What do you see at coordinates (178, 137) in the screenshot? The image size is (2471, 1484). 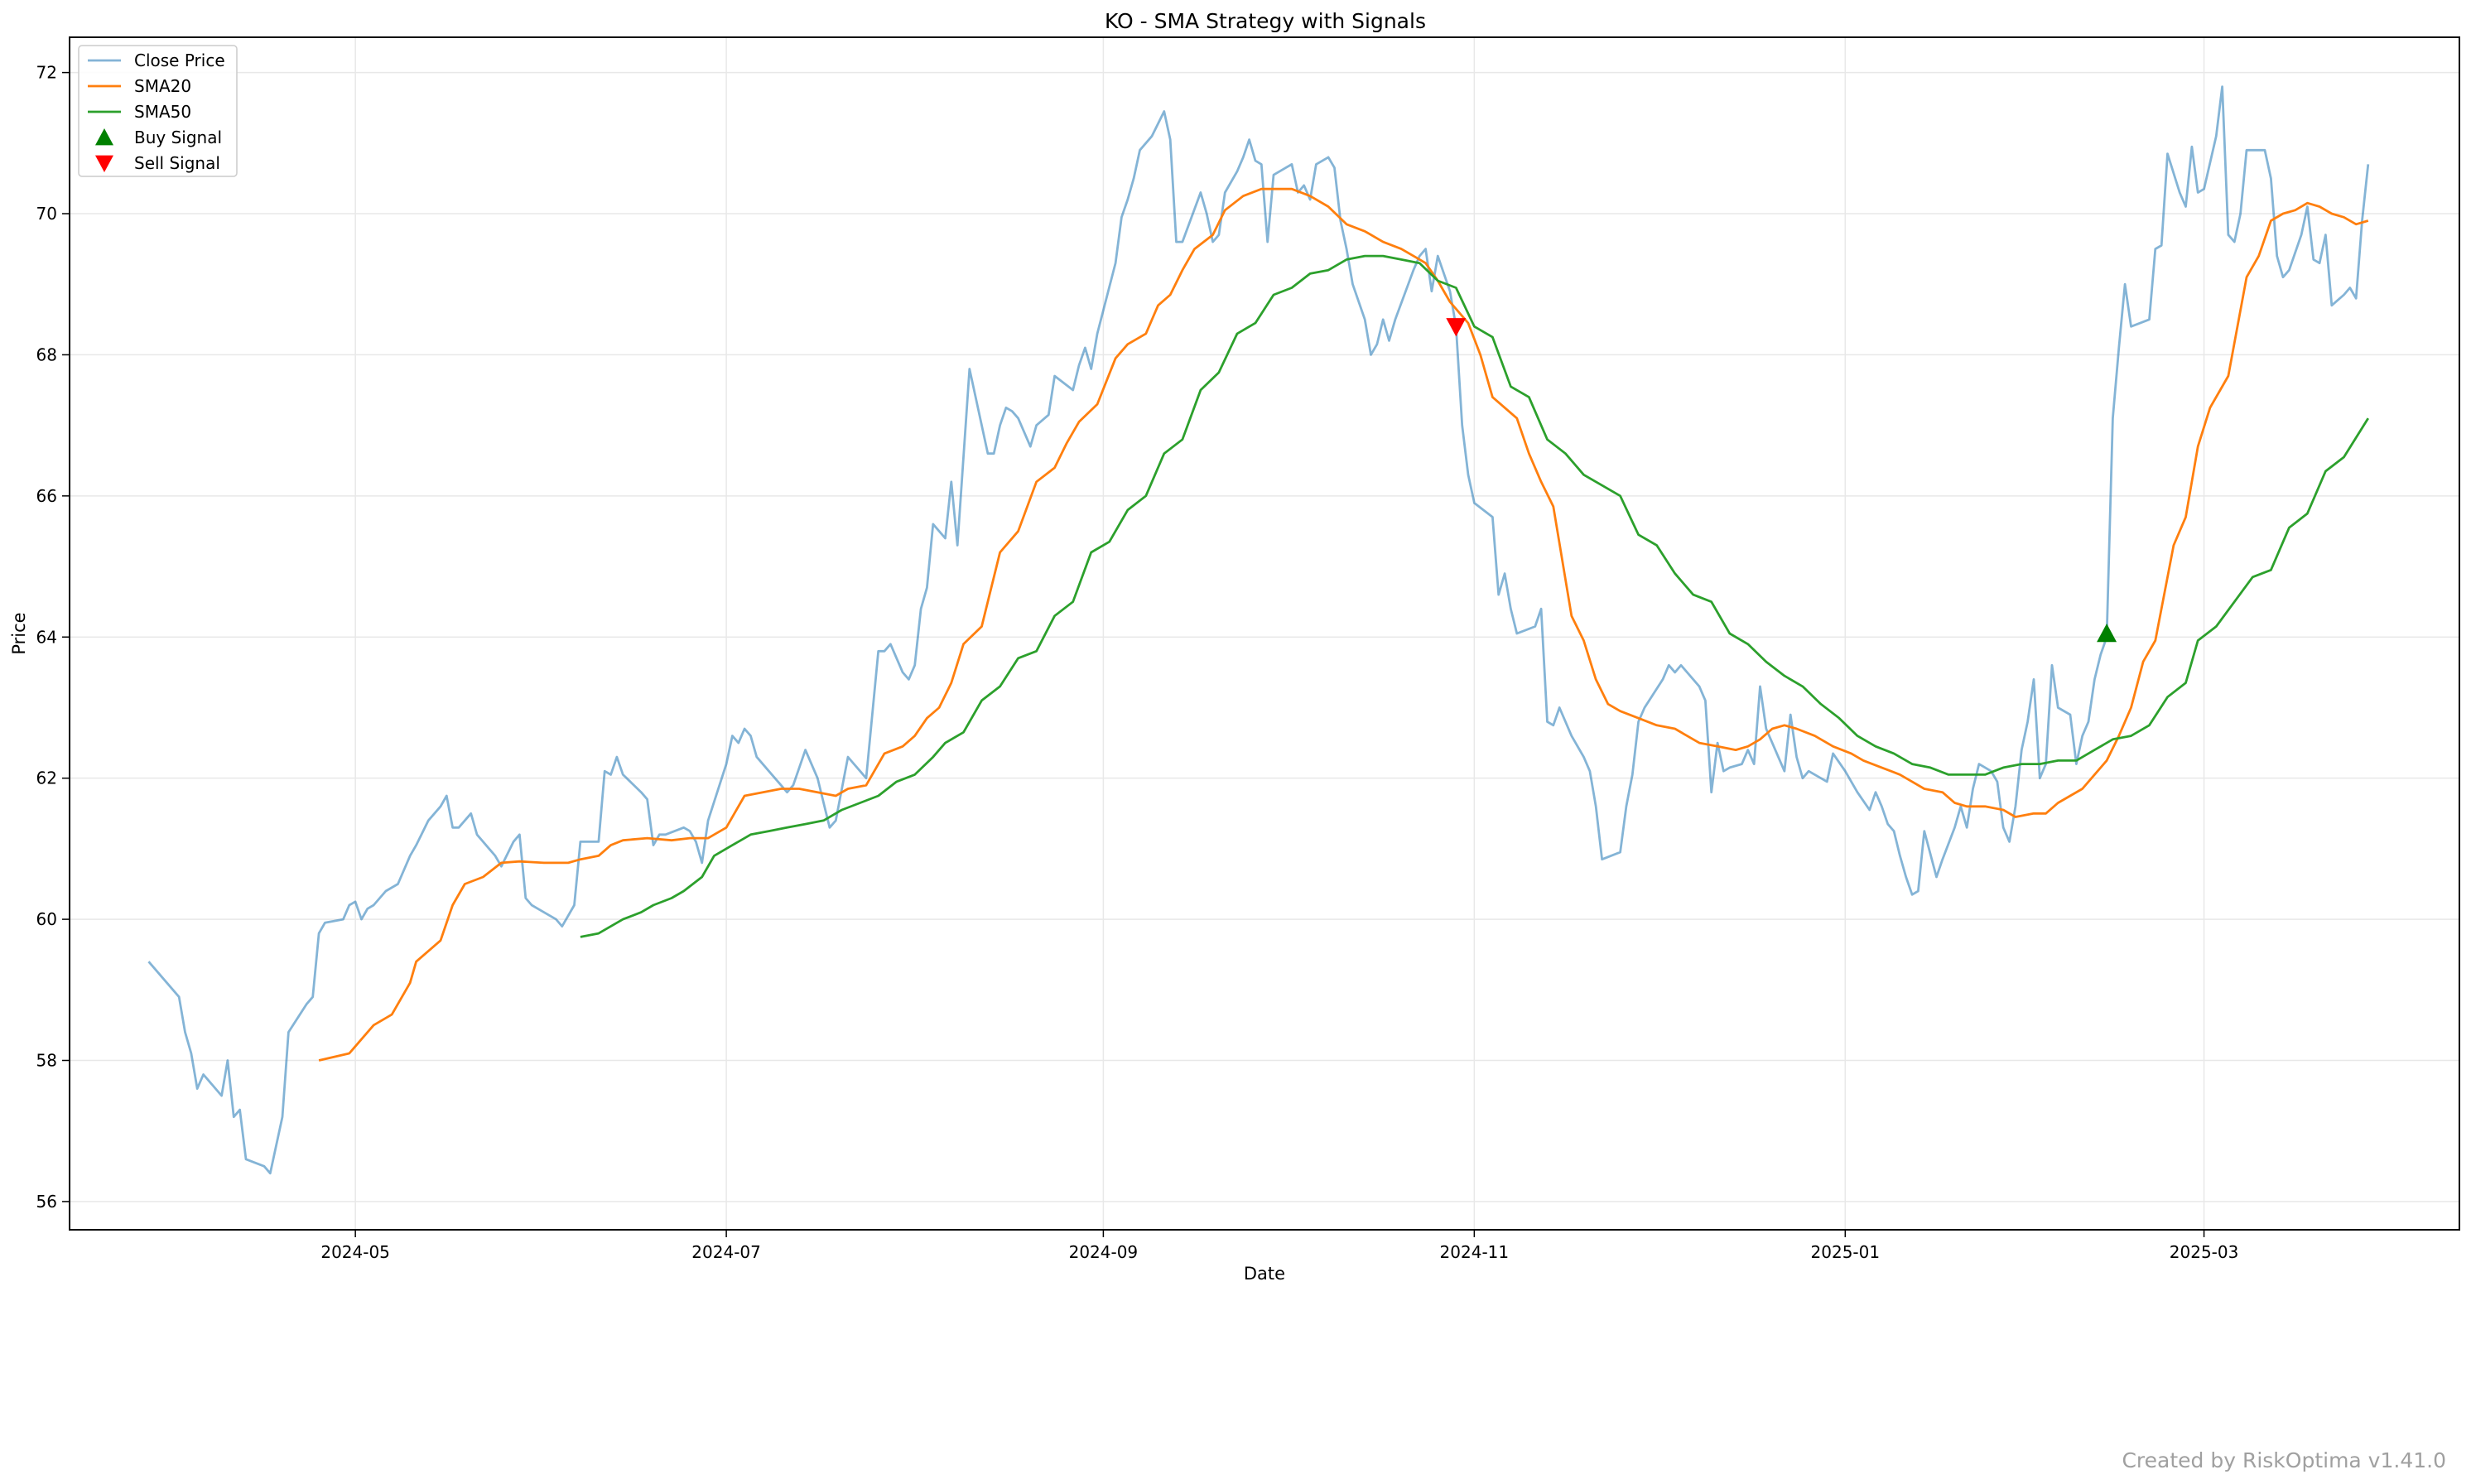 I see `legend-label: Buy Signal` at bounding box center [178, 137].